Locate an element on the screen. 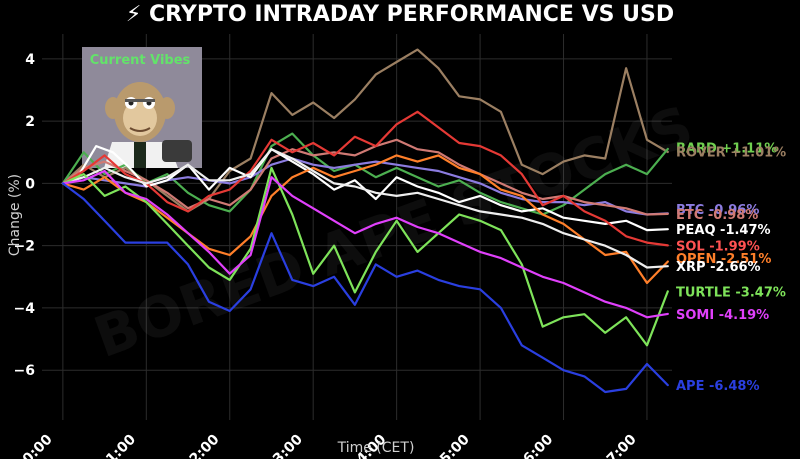 The height and width of the screenshot is (459, 800). x-tick-label: 05:00 is located at coordinates (451, 445).